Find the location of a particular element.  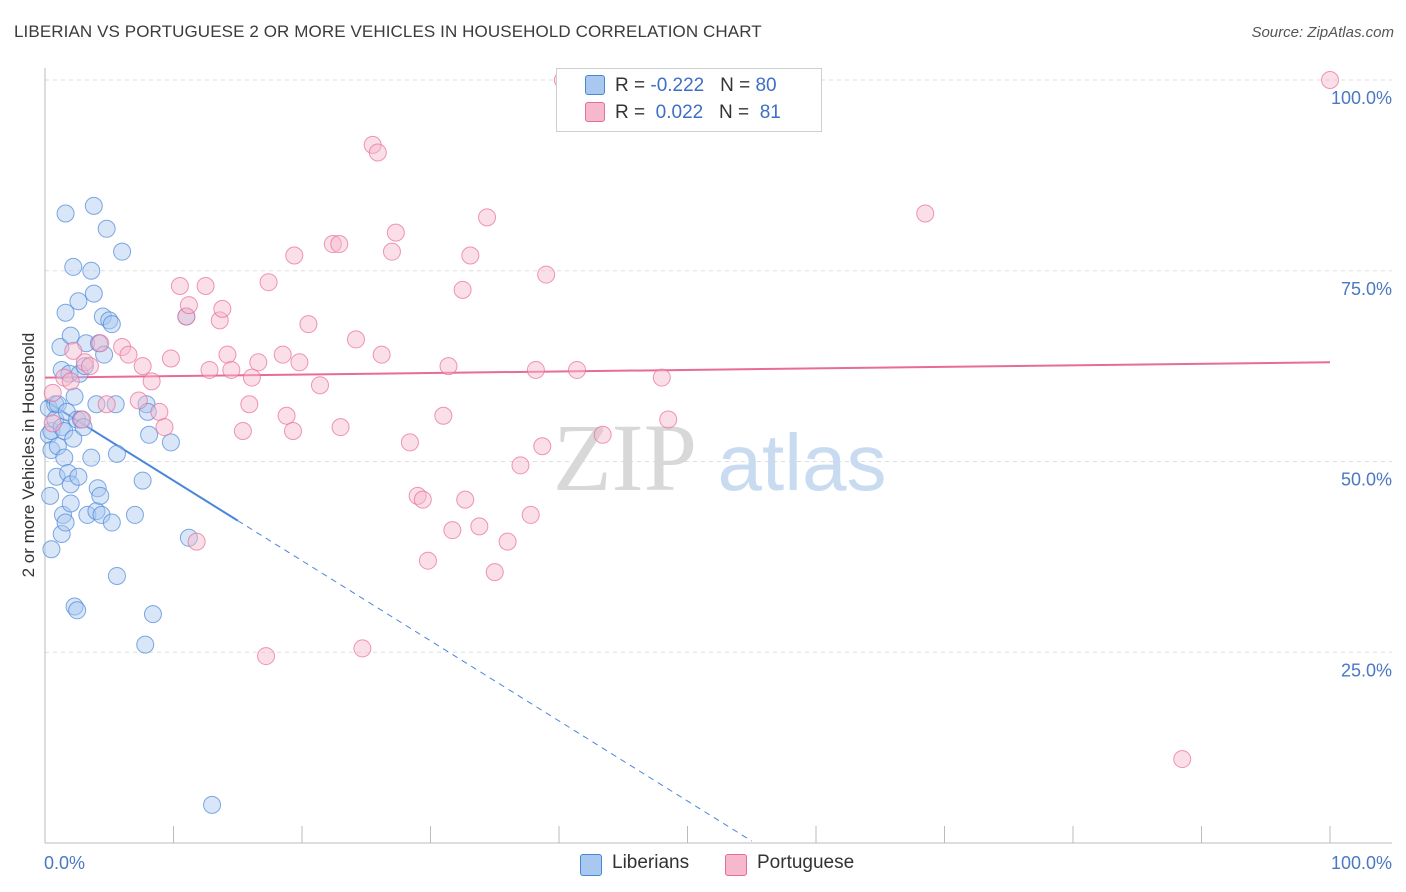

watermark-atlas: atlas is located at coordinates (802, 462).